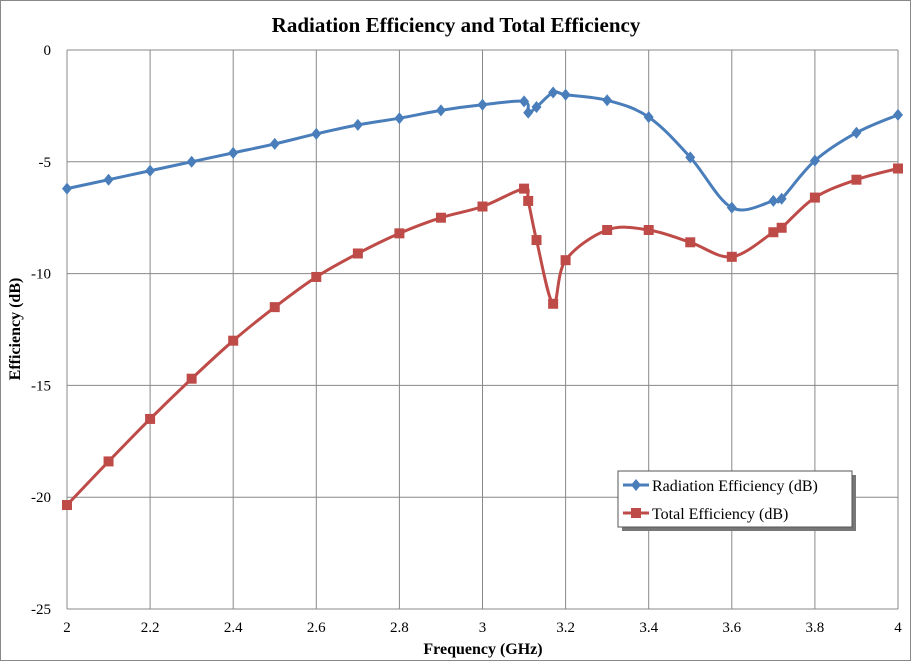 This screenshot has height=662, width=911. Describe the element at coordinates (898, 628) in the screenshot. I see `x-tick-label: 4` at that location.